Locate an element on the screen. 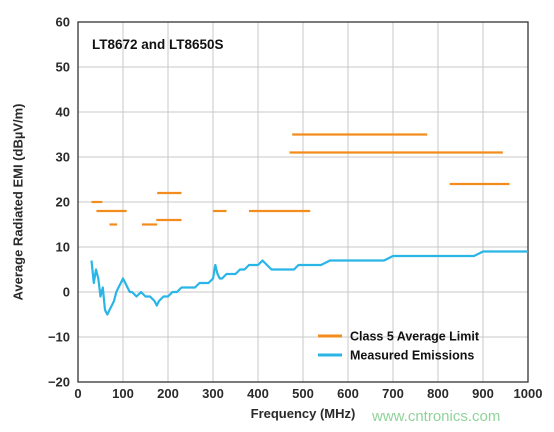  x-tick-label: 300 is located at coordinates (213, 393).